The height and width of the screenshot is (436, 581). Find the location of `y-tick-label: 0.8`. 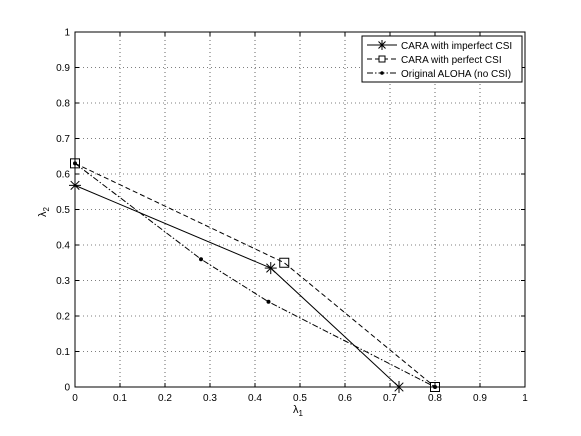

y-tick-label: 0.8 is located at coordinates (63, 104).